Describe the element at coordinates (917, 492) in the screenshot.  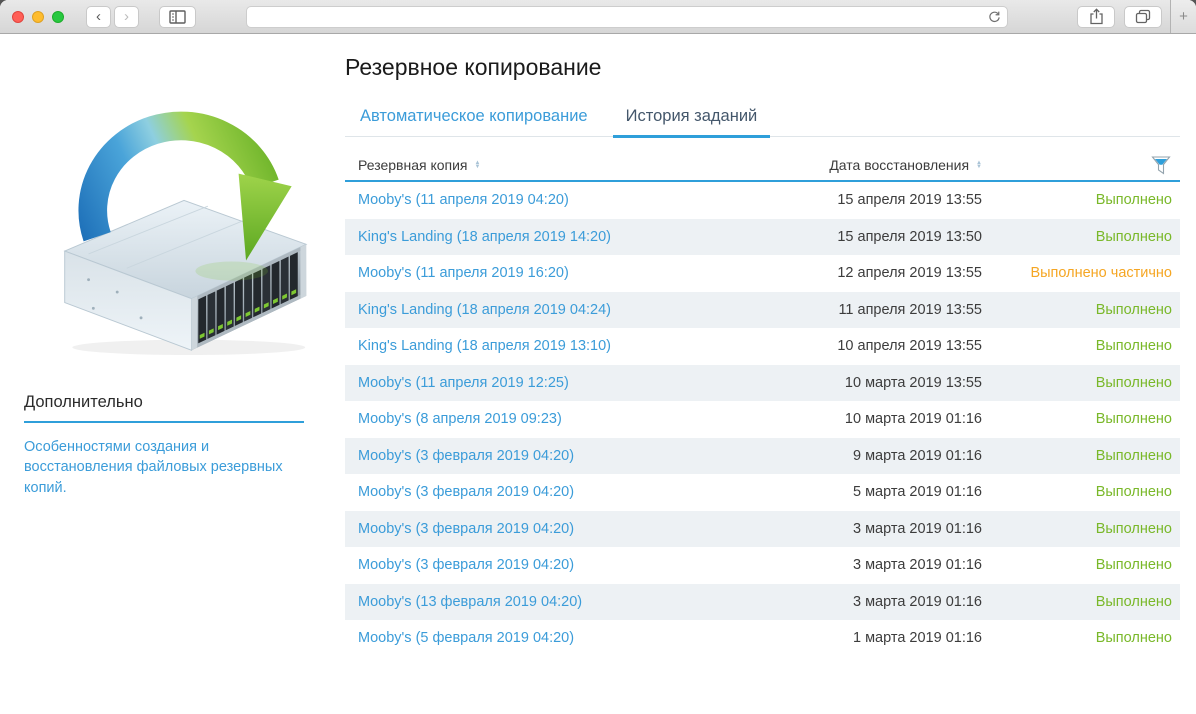
I see `restore-date: 5 марта 2019 01:16` at that location.